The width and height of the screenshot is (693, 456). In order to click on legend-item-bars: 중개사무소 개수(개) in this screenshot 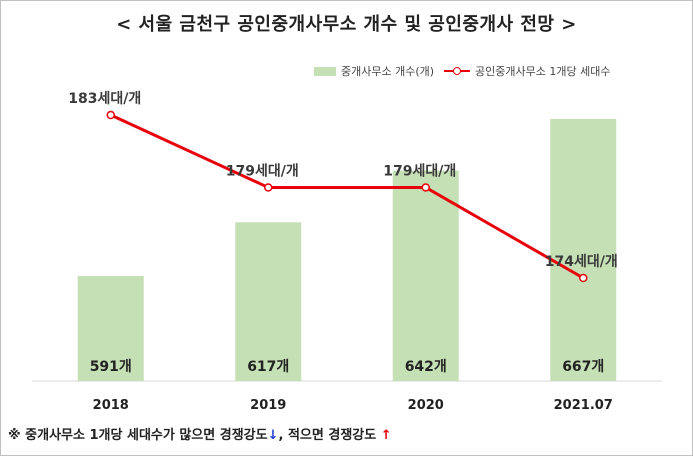, I will do `click(374, 71)`.